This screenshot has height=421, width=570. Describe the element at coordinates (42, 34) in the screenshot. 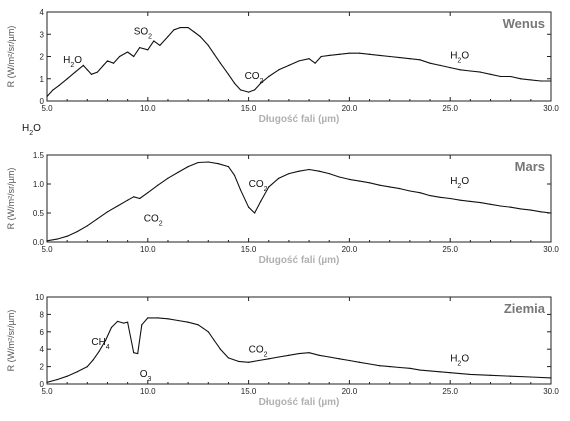

I see `y-tick-label: 3` at that location.